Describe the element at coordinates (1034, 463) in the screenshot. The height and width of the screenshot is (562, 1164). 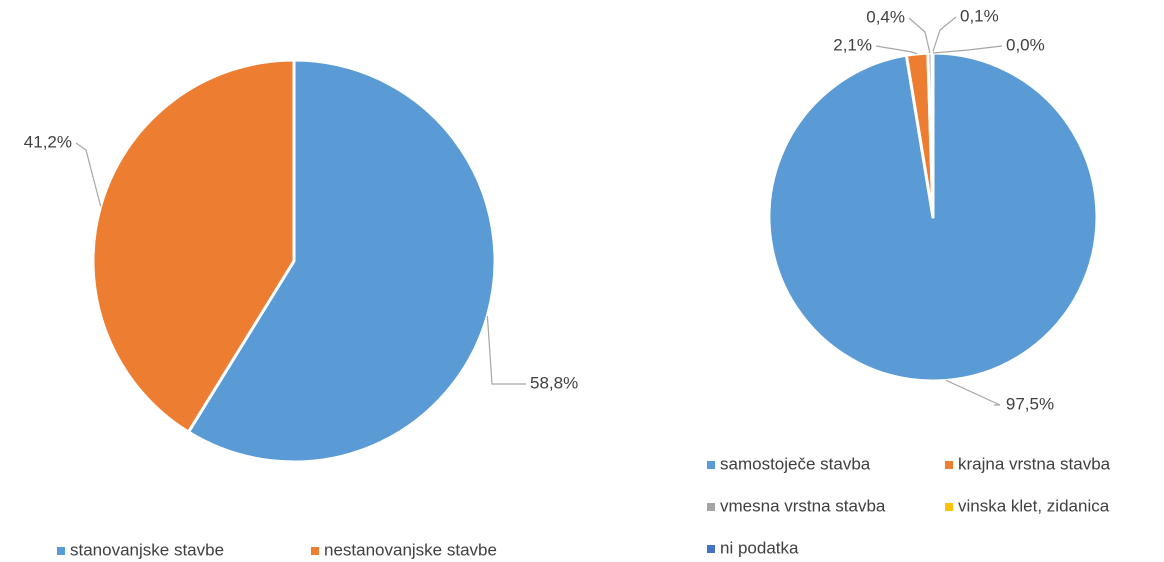
I see `legend-label: krajna vrstna stavba` at that location.